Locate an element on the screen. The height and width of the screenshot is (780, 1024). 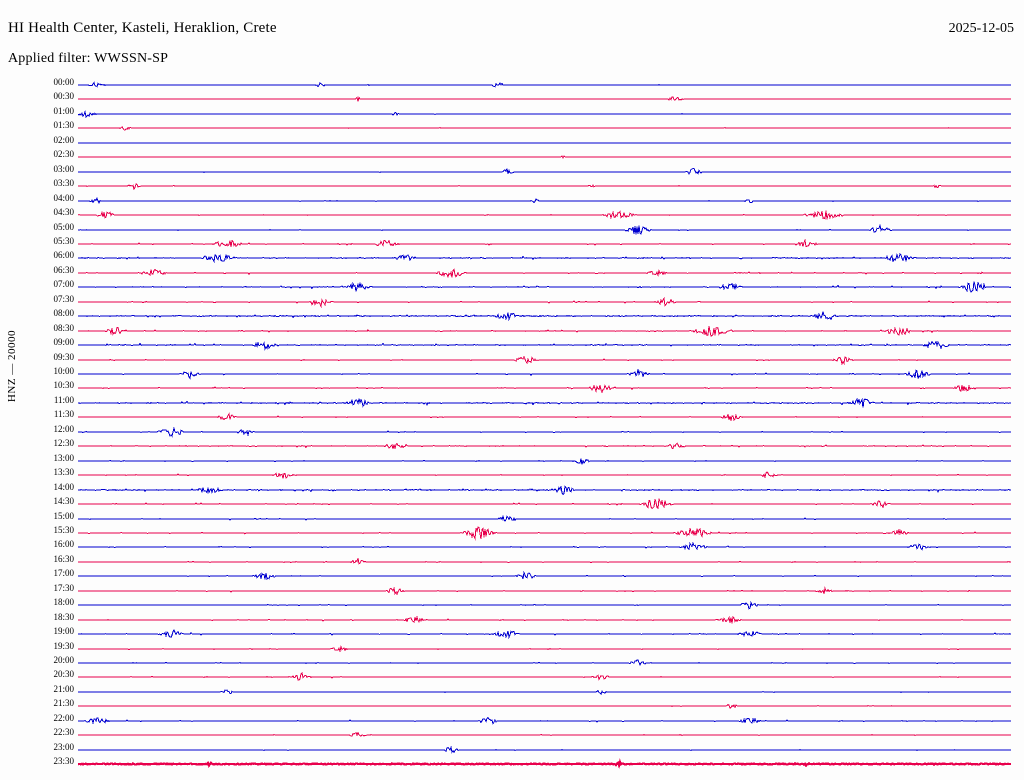
trace-row: 13:30 is located at coordinates (512, 475).